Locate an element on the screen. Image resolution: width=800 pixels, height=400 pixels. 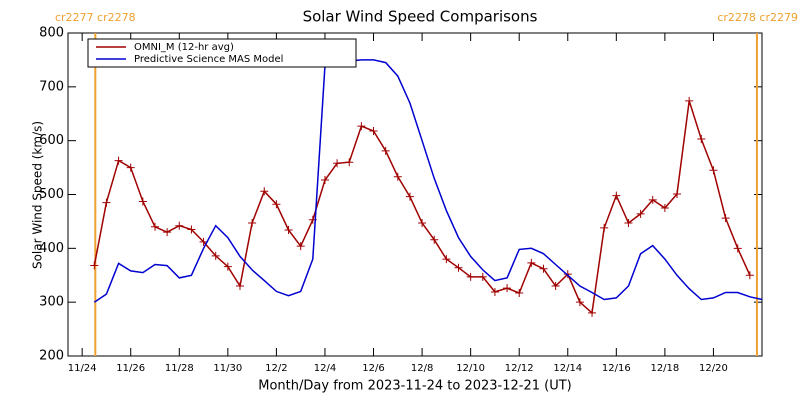
x-tick-label: 12/18 is located at coordinates (664, 368).